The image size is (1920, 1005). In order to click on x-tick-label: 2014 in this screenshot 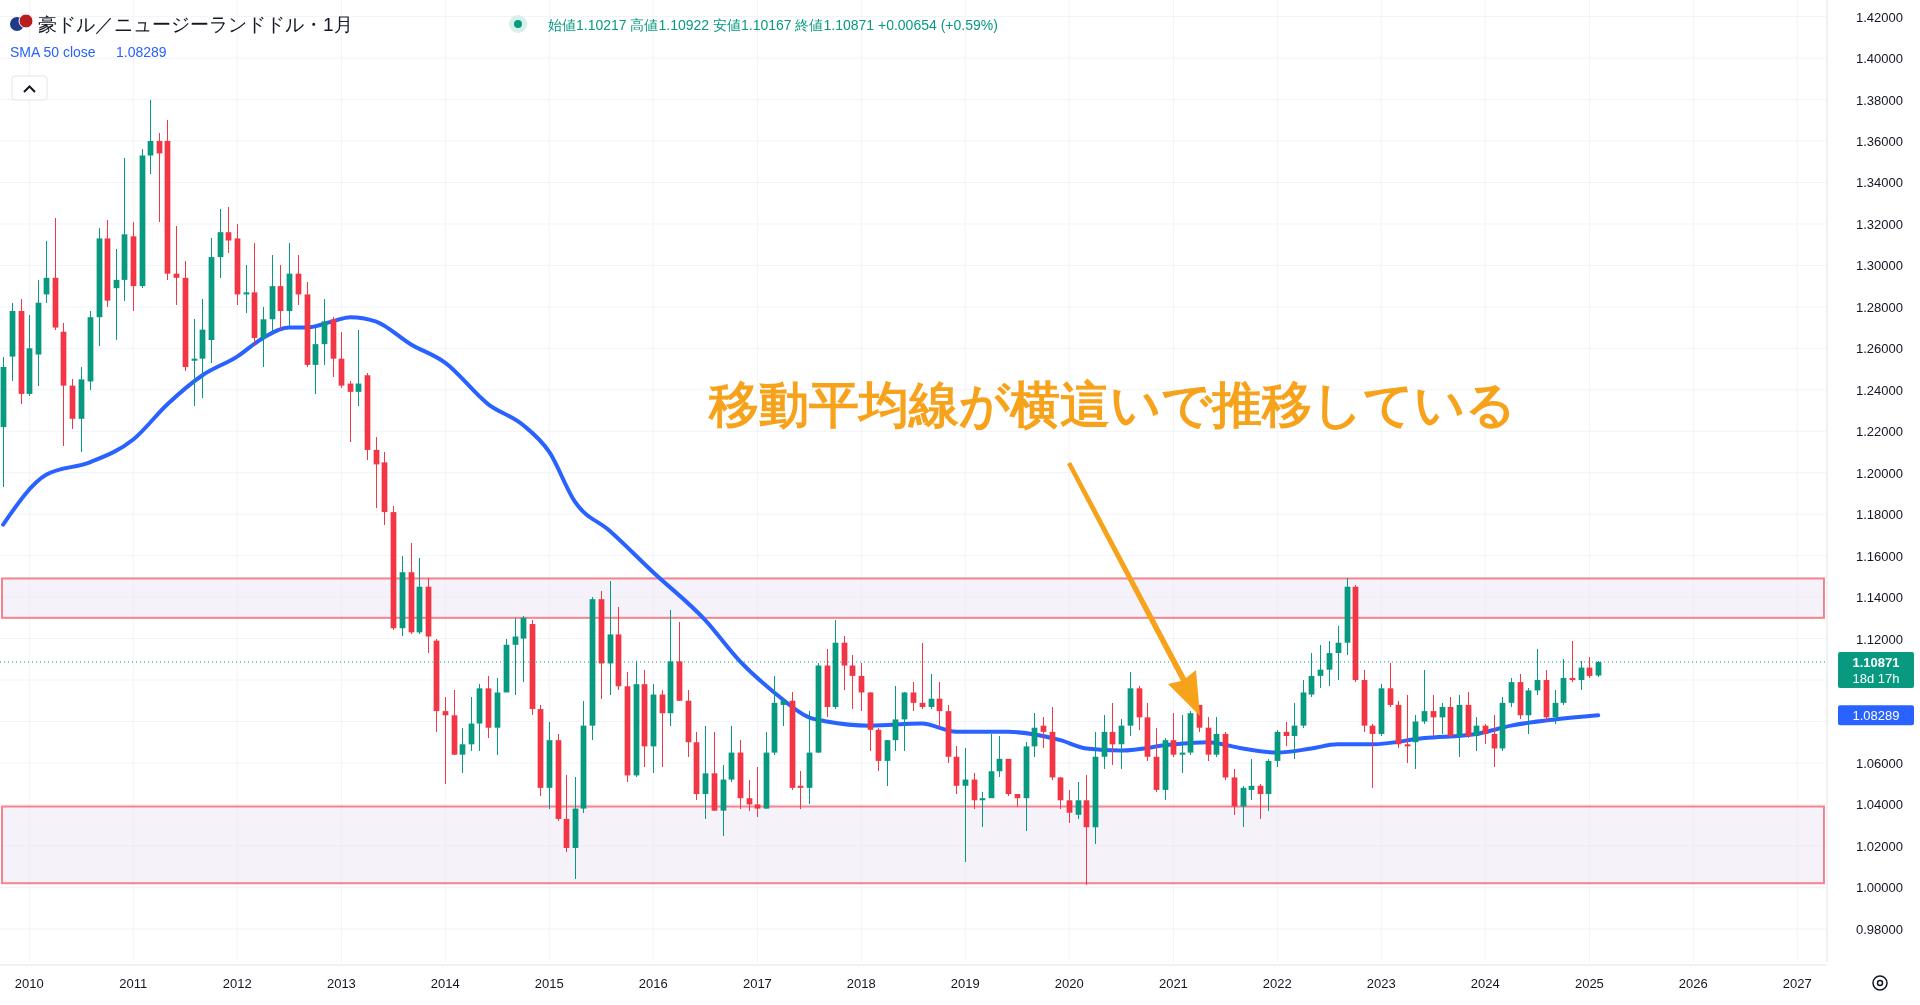, I will do `click(445, 983)`.